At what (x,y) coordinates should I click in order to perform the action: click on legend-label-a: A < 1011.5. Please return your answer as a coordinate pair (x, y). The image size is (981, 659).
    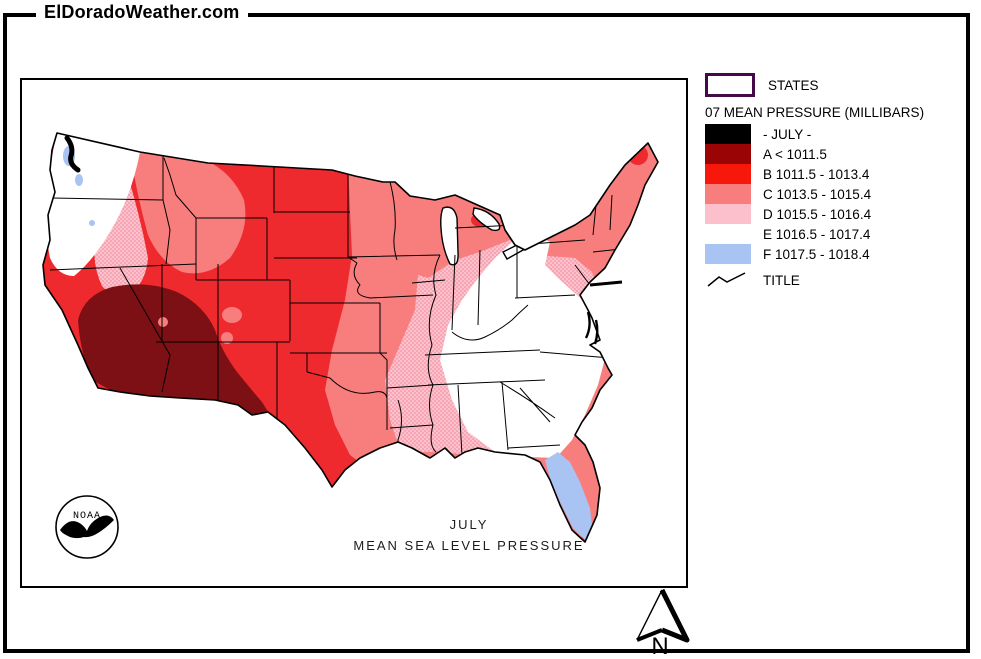
    Looking at the image, I should click on (795, 154).